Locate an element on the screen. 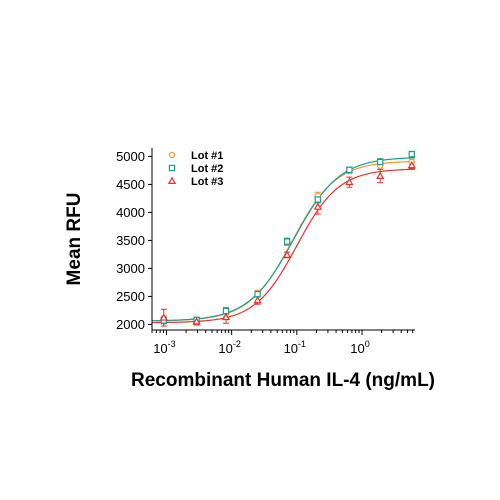 Image resolution: width=500 pixels, height=500 pixels. legend-label: Lot #3 is located at coordinates (207, 182).